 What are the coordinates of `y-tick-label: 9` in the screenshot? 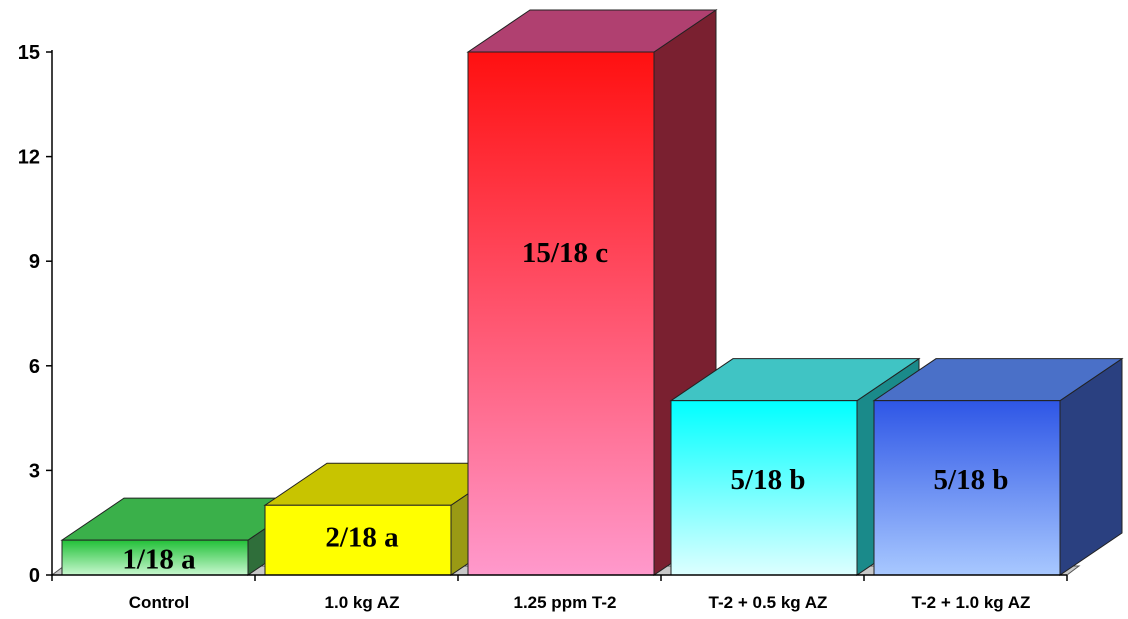 It's located at (34, 262).